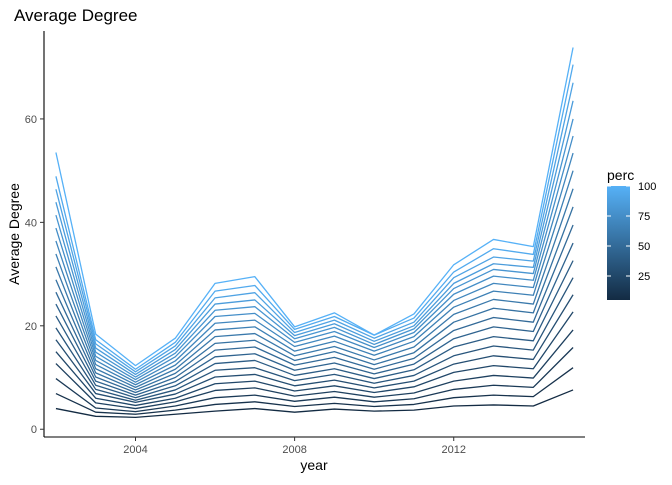  What do you see at coordinates (31, 223) in the screenshot?
I see `y-tick-label: 40` at bounding box center [31, 223].